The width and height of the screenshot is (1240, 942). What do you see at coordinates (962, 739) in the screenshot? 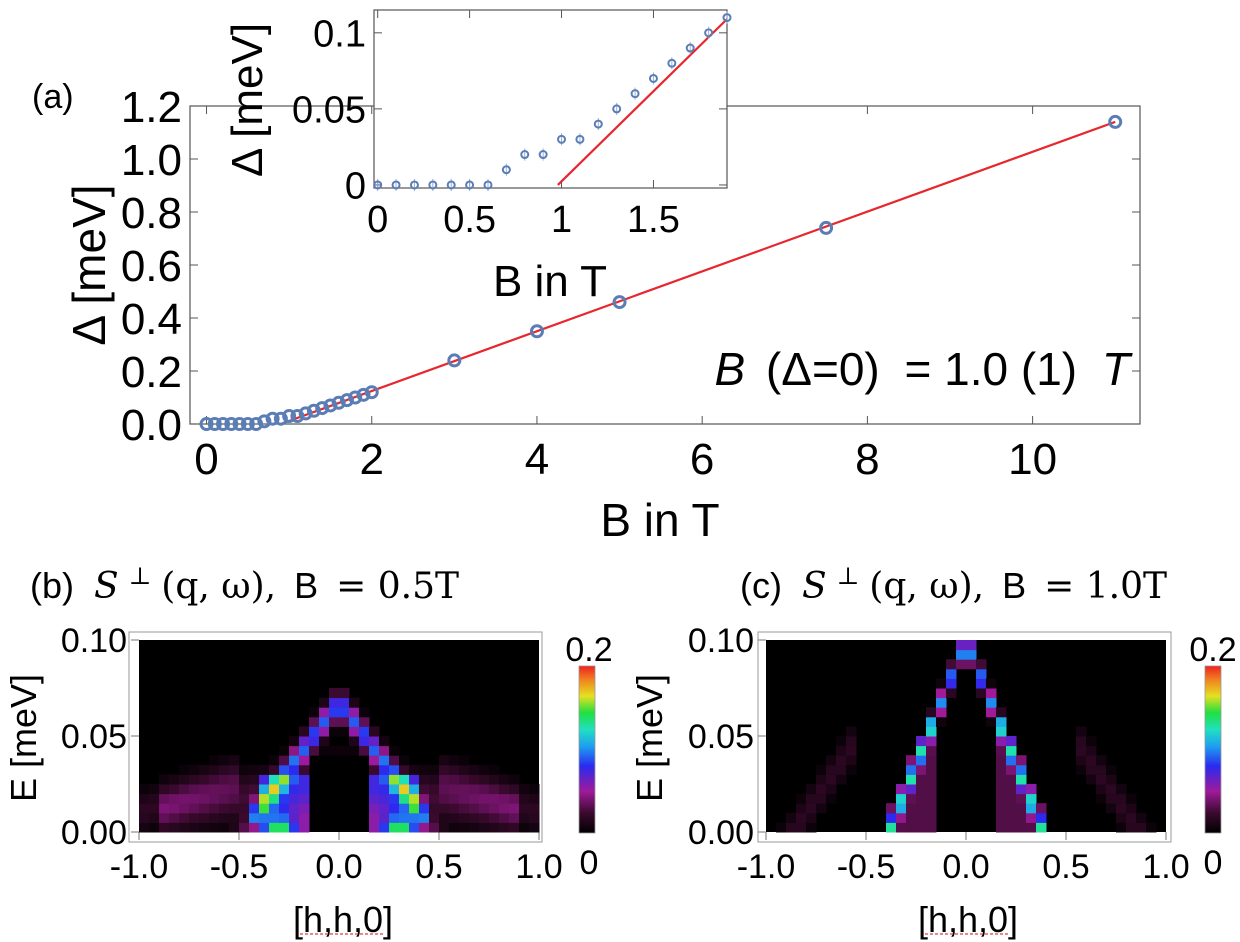
I see `panel-c-ticks` at bounding box center [962, 739].